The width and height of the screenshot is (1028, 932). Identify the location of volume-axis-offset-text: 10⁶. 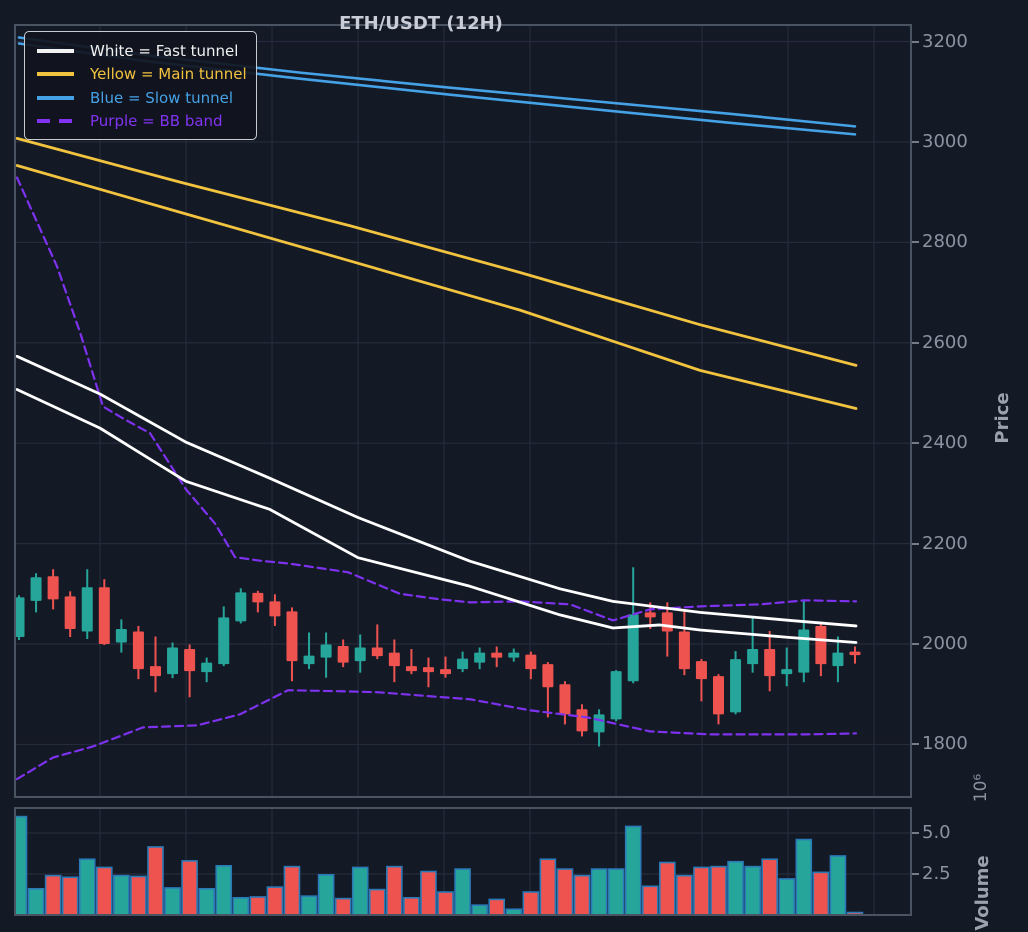
(981, 788).